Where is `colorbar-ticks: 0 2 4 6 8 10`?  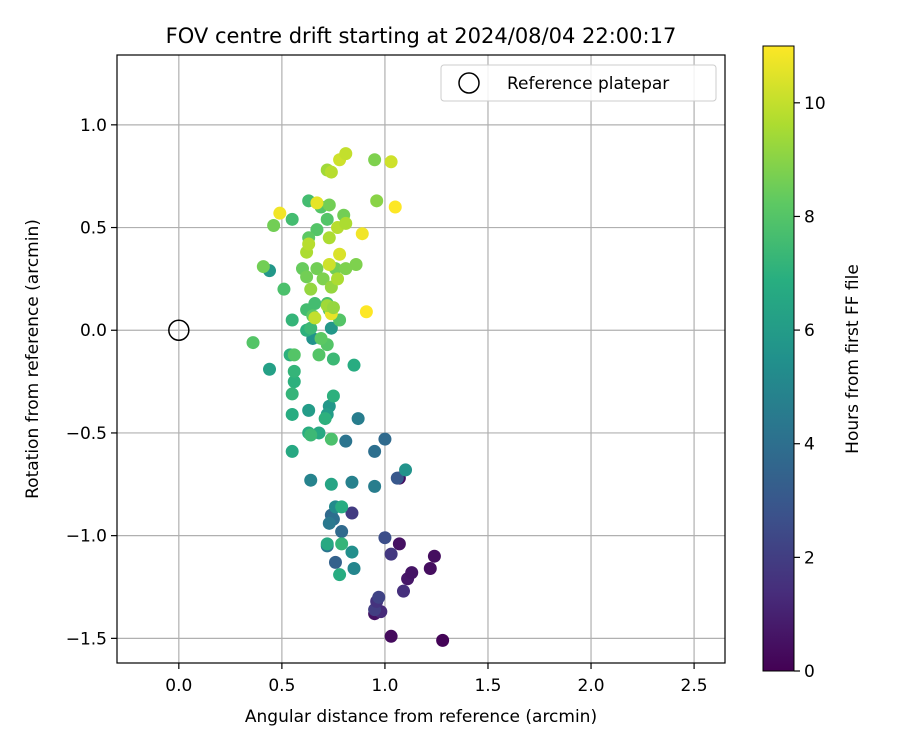 colorbar-ticks: 0 2 4 6 8 10 is located at coordinates (810, 388).